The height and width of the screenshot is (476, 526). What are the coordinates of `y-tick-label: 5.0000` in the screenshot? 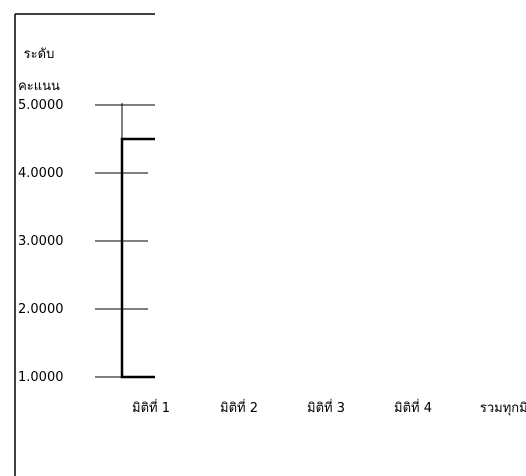 It's located at (41, 105).